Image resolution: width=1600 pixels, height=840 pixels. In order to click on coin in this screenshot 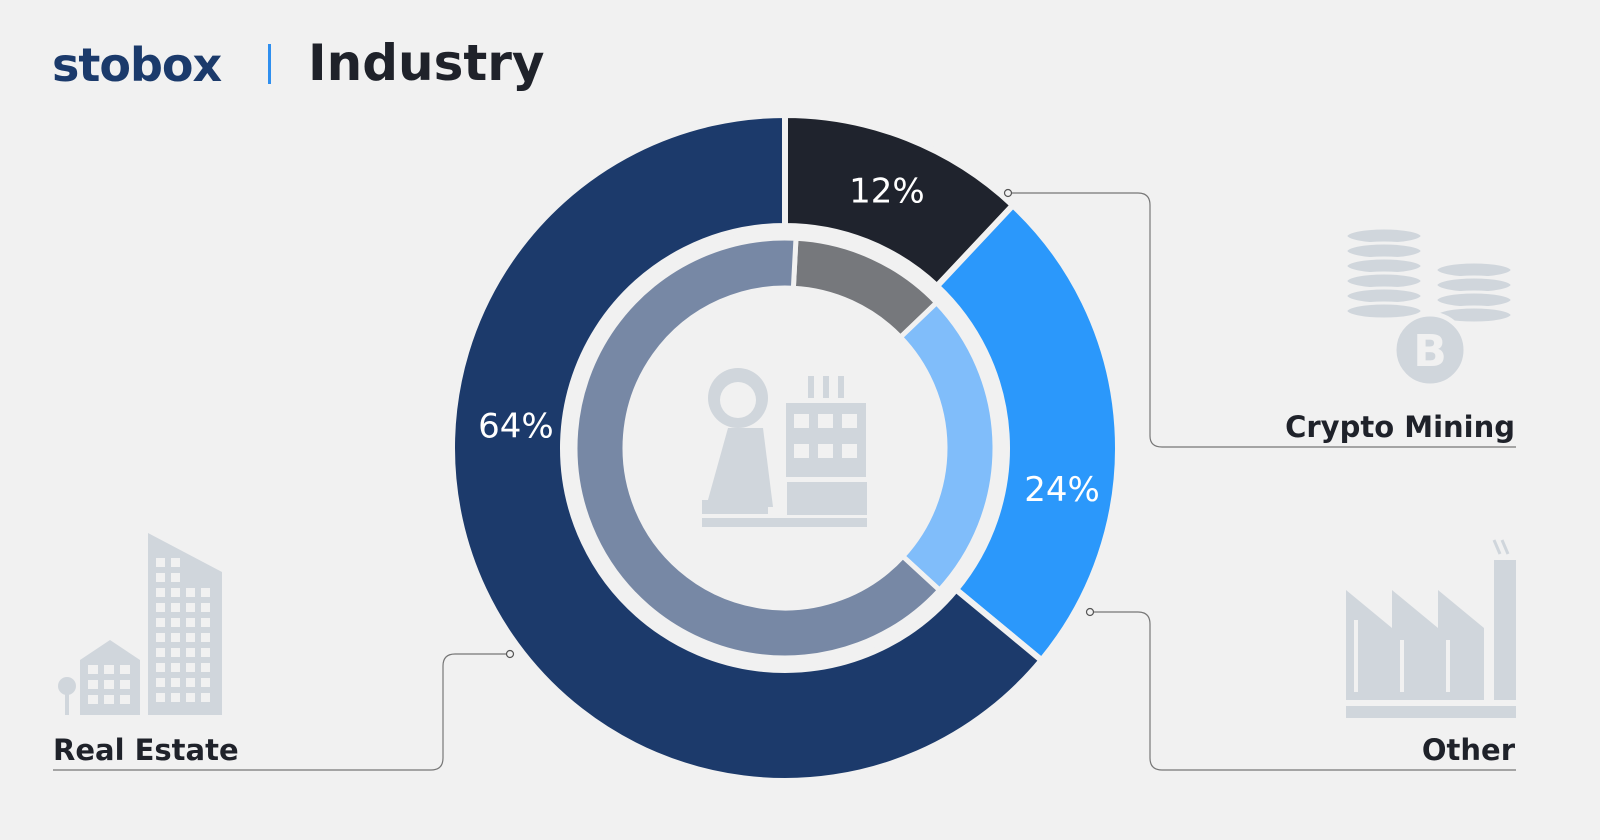, I will do `click(1384, 311)`.